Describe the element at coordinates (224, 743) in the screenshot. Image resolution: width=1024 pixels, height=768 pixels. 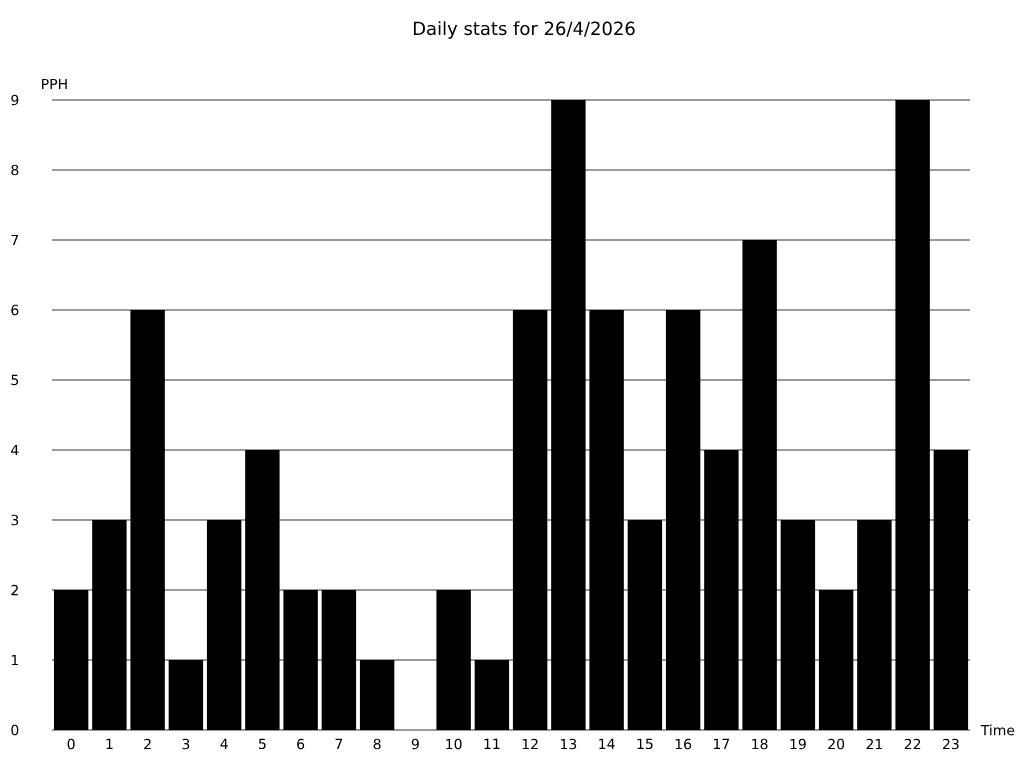
I see `x-tick-label: 4` at that location.